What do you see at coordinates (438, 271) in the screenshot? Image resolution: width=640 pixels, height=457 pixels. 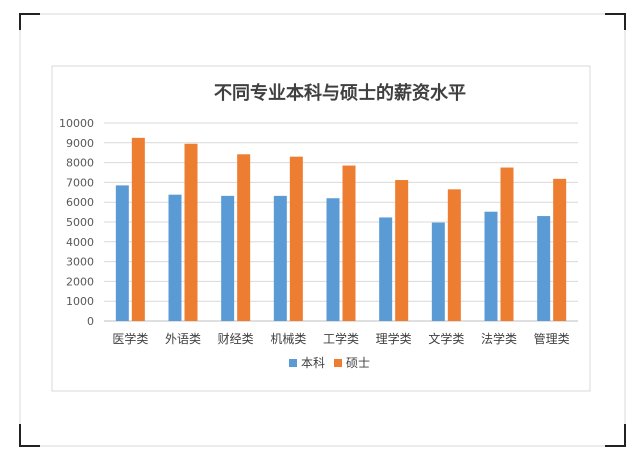 I see `bar-文学类-本科` at bounding box center [438, 271].